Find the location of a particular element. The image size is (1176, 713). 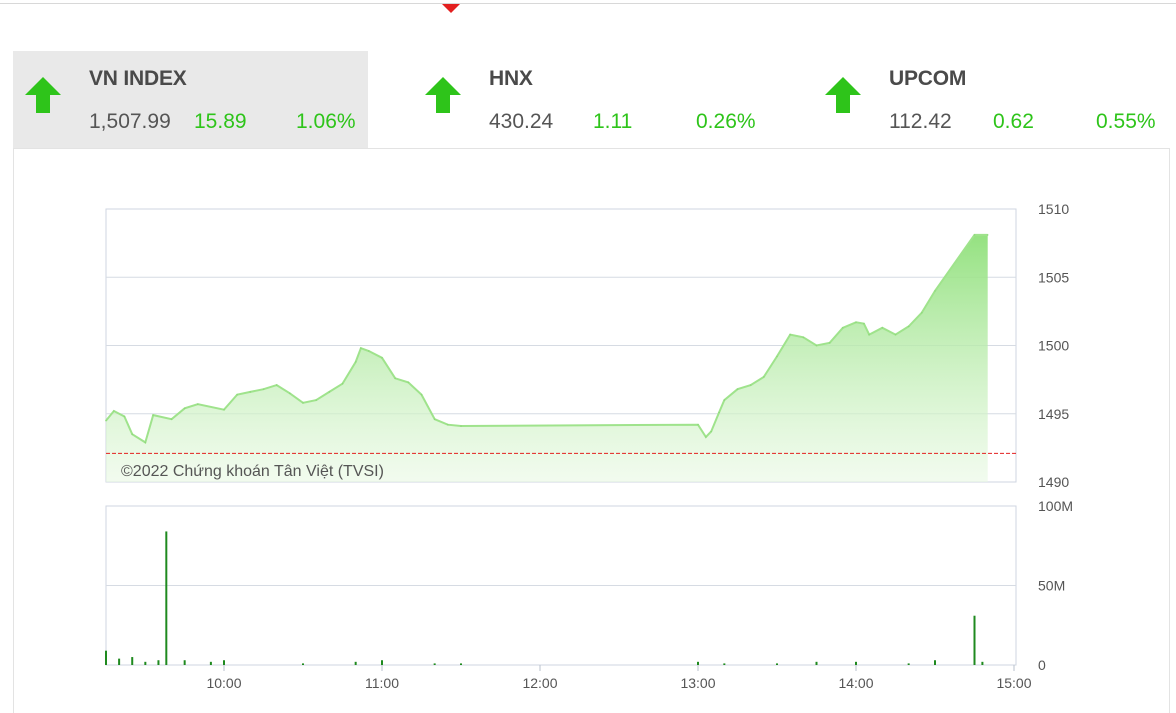

price-tick-label: 1490 is located at coordinates (1053, 482).